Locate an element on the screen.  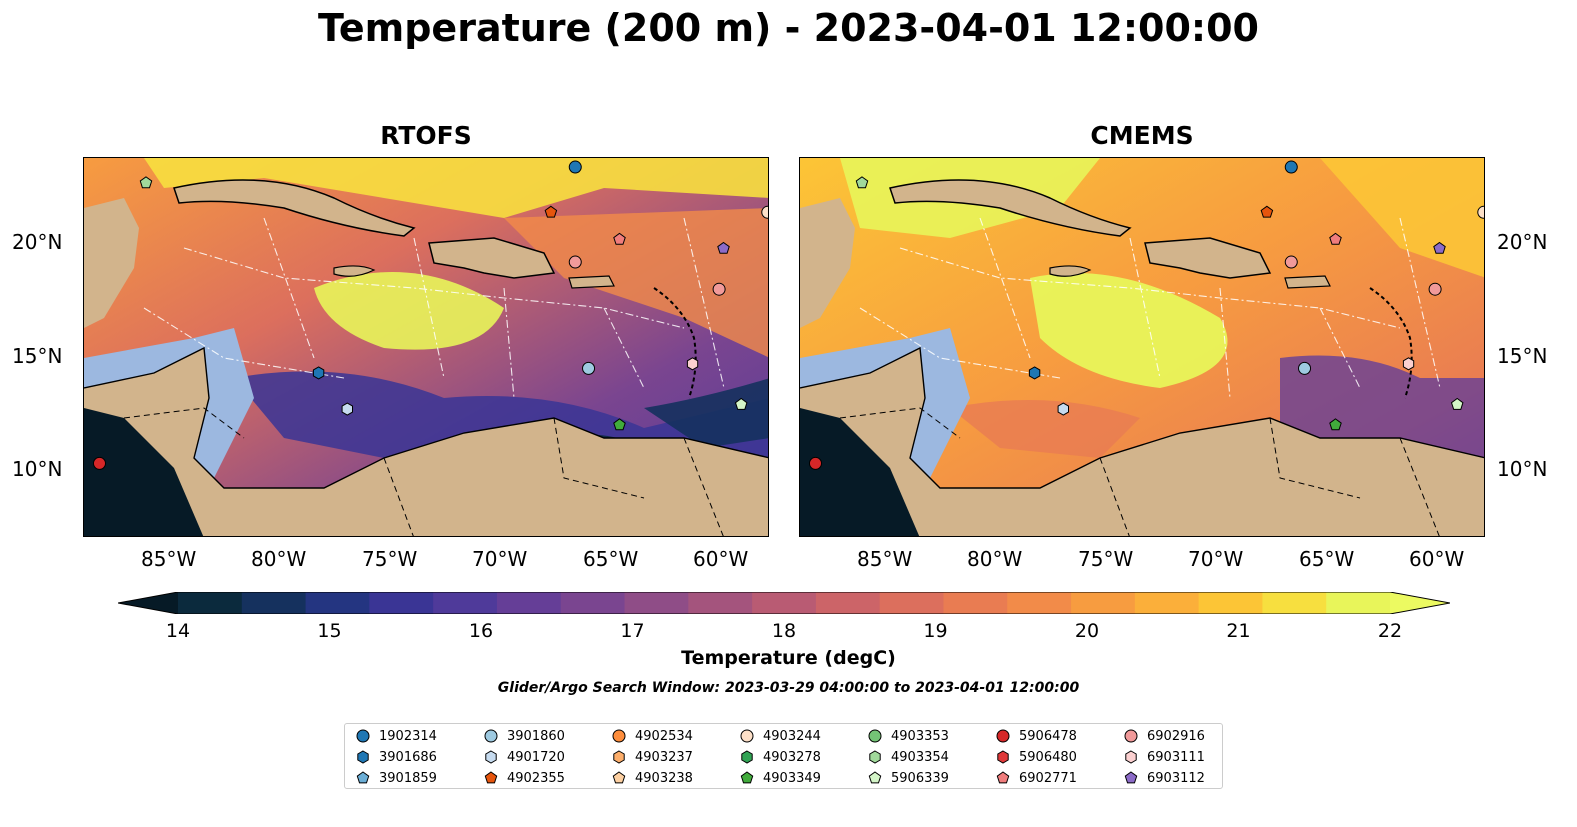
legend-label: 5906339 is located at coordinates (920, 778).